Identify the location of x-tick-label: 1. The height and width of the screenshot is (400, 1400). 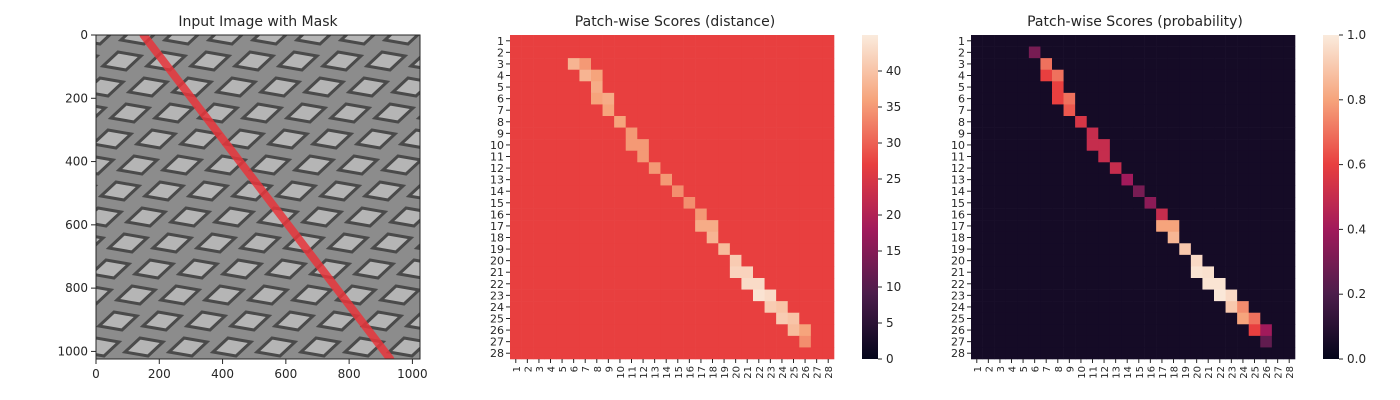
(517, 369).